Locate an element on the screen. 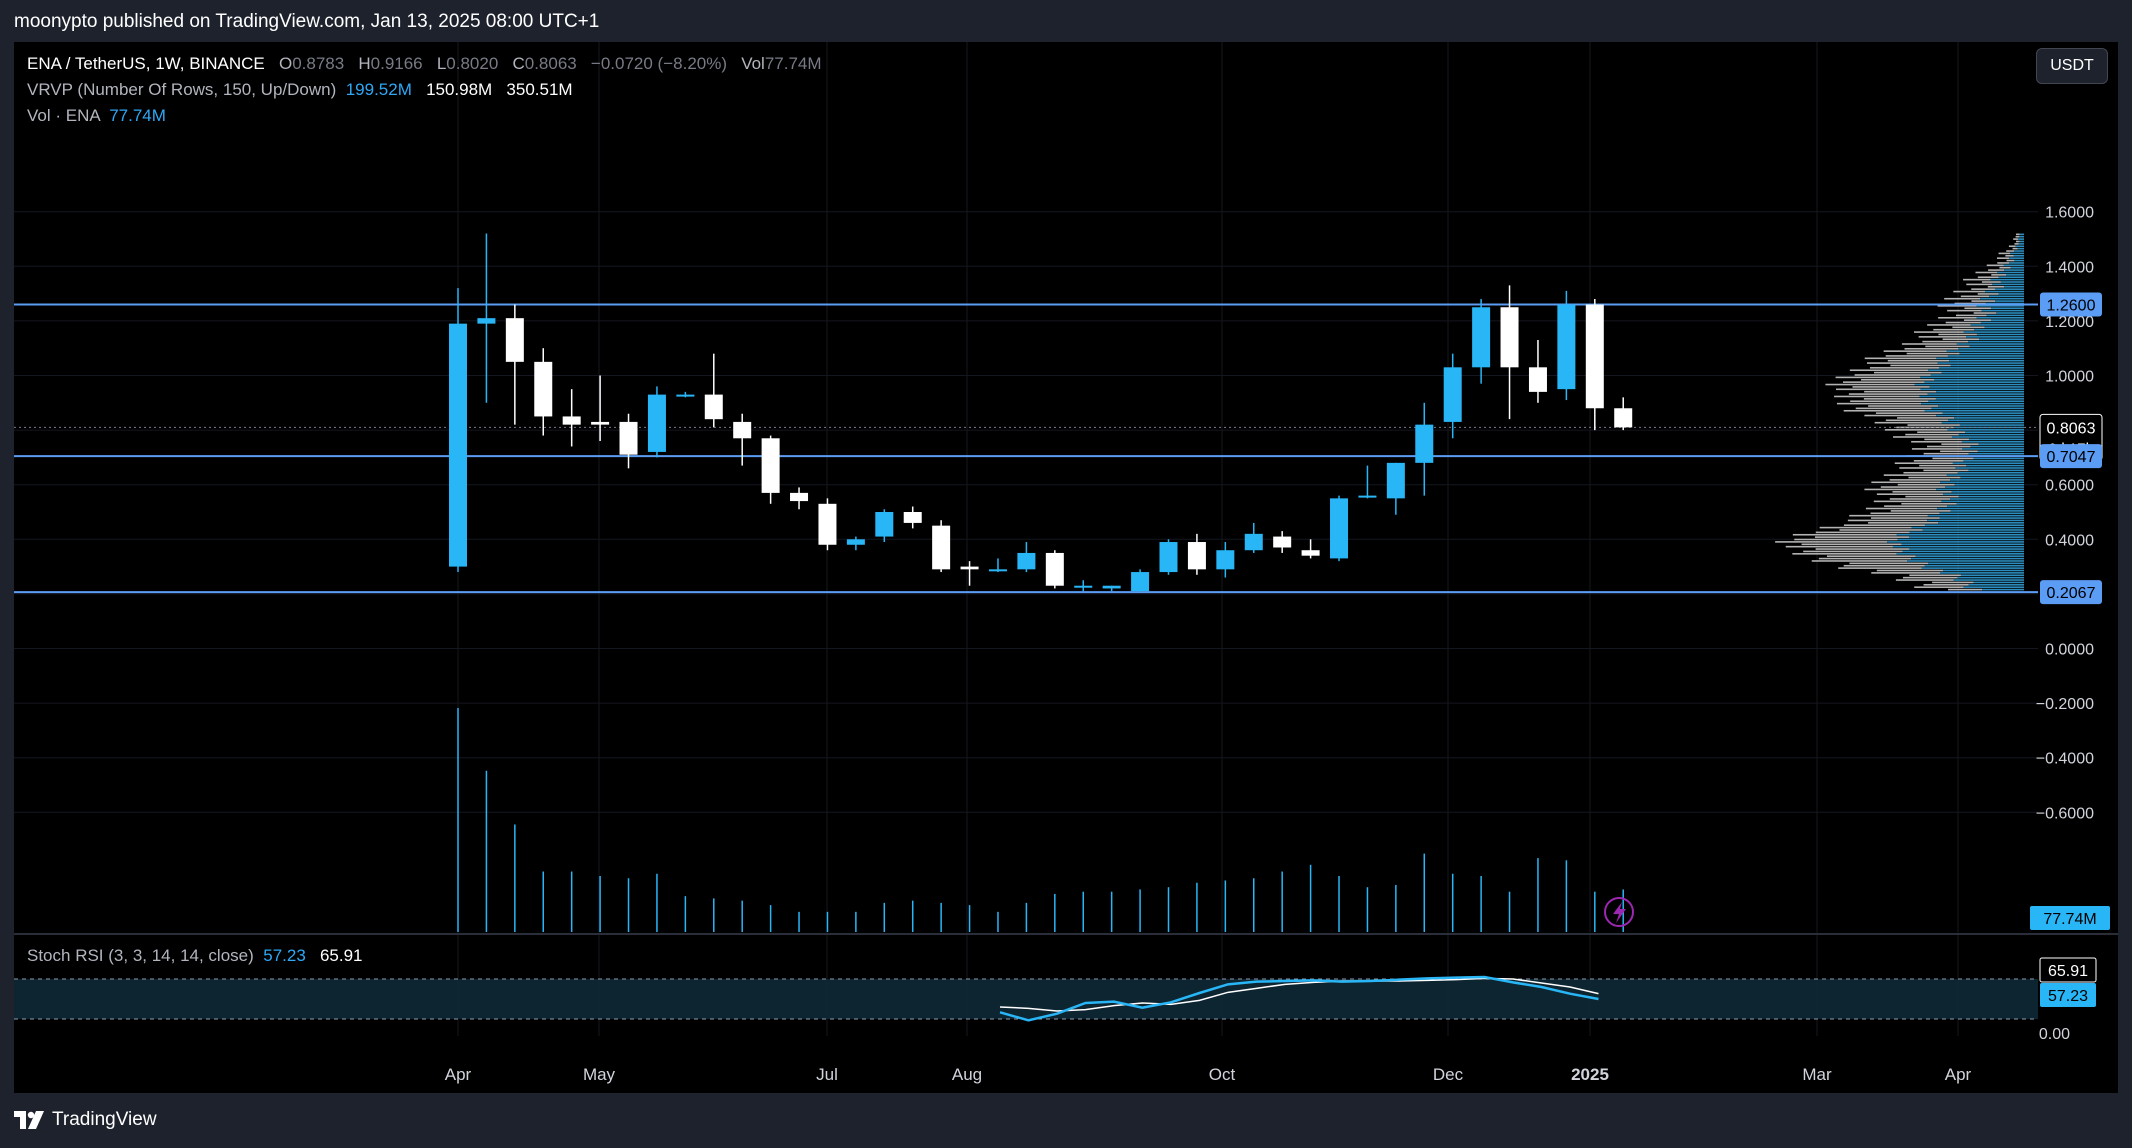 Image resolution: width=2132 pixels, height=1148 pixels. tradingview-logo: TradingView is located at coordinates (85, 1120).